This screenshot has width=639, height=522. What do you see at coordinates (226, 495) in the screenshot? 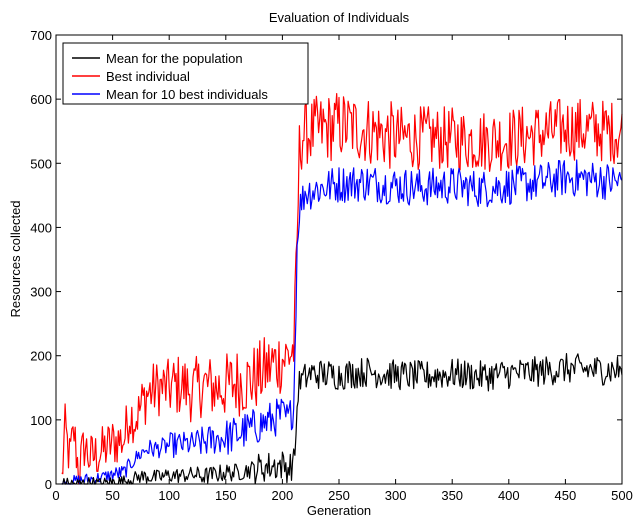
I see `x-tick-label: 150` at bounding box center [226, 495].